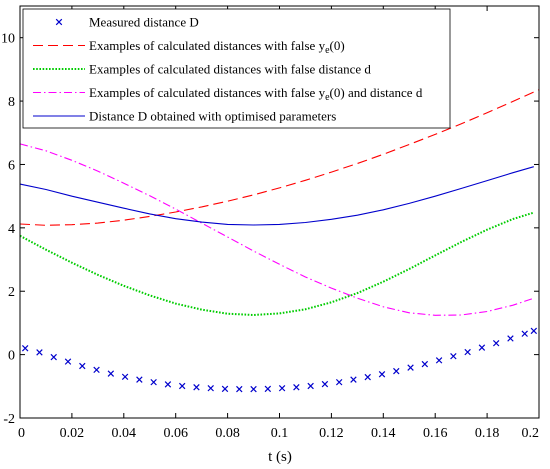  Describe the element at coordinates (144, 22) in the screenshot. I see `legend-entry-1: Measured distance D` at that location.